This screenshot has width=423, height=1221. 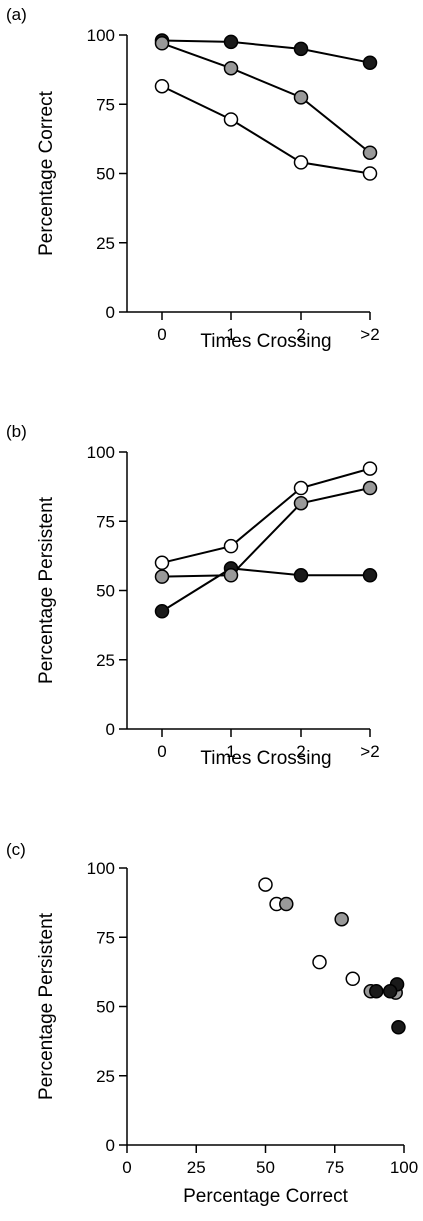 I want to click on panel-b-y-tick-label: 25, so click(x=105, y=660).